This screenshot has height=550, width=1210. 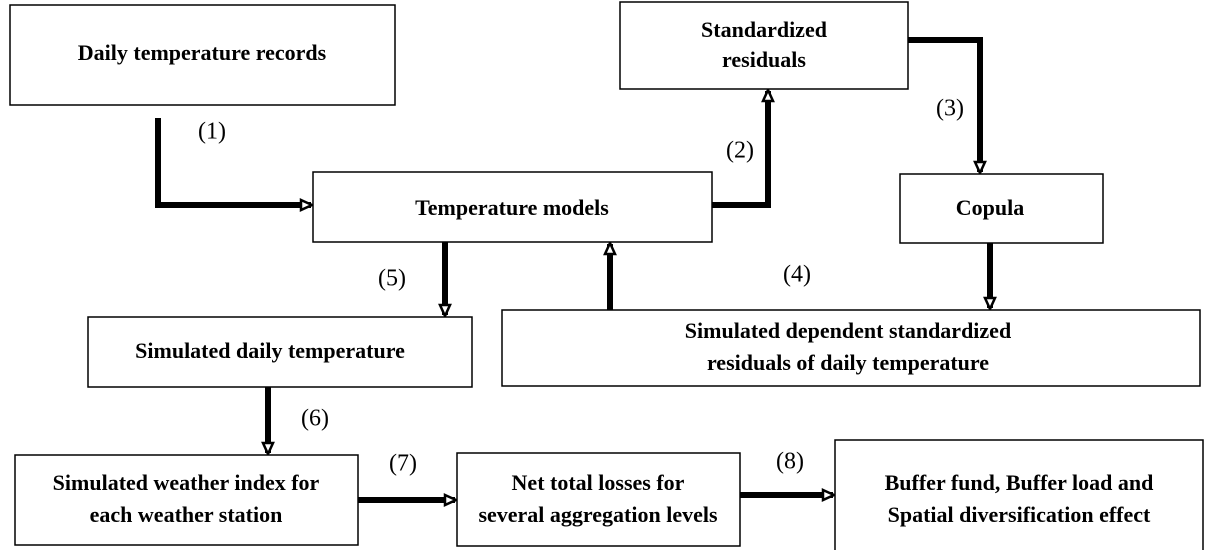 I want to click on node-label: Simulated weather index for, so click(x=186, y=482).